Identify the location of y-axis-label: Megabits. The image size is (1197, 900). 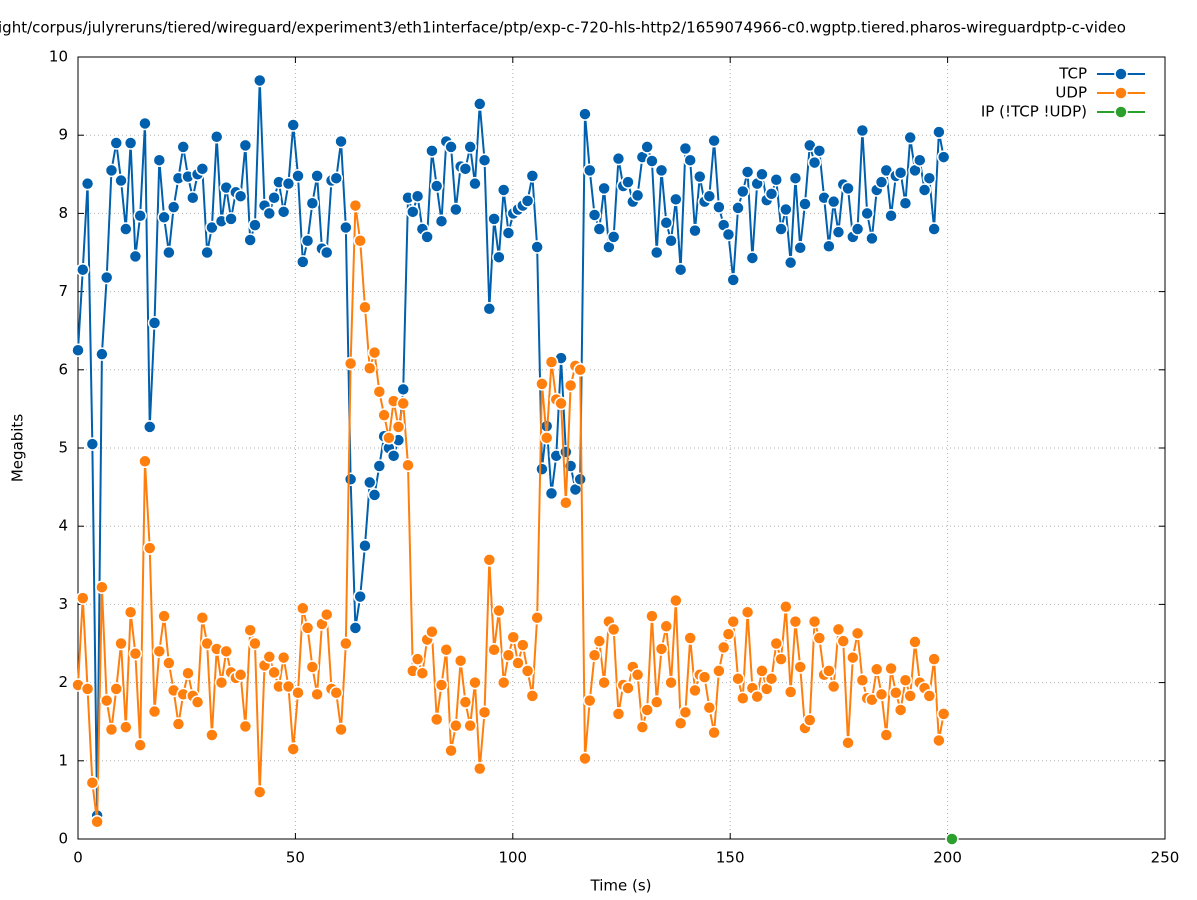
(18, 448).